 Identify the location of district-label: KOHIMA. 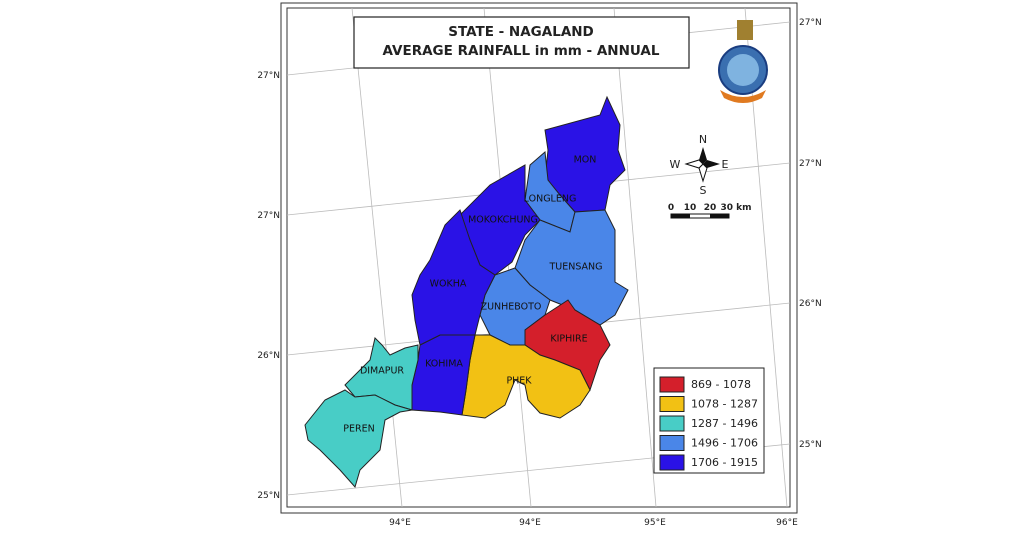
(444, 364).